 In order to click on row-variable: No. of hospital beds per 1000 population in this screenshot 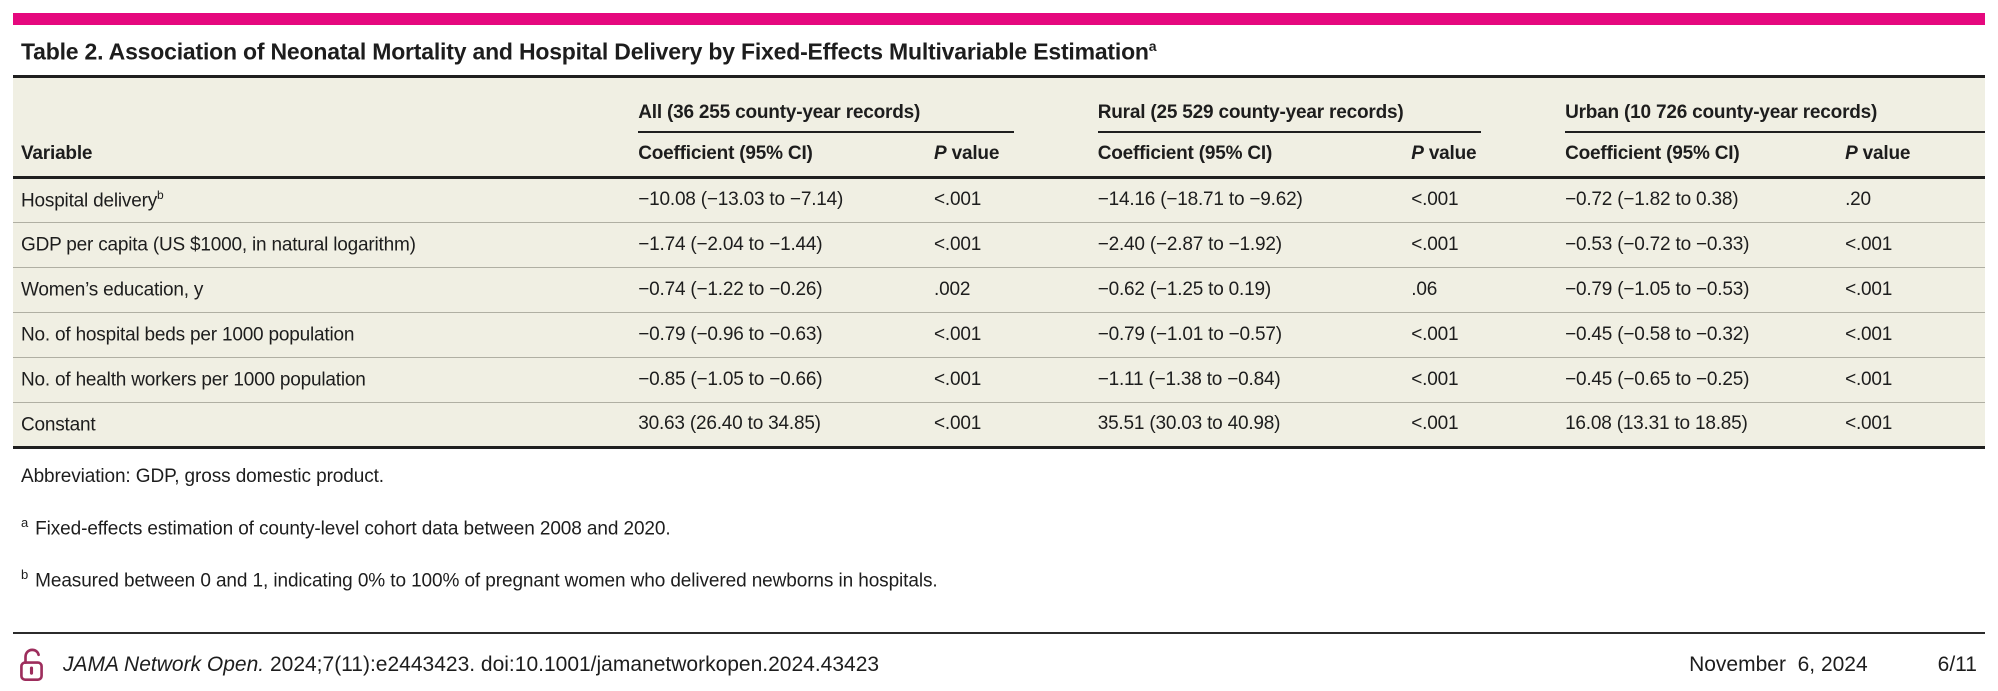, I will do `click(322, 334)`.